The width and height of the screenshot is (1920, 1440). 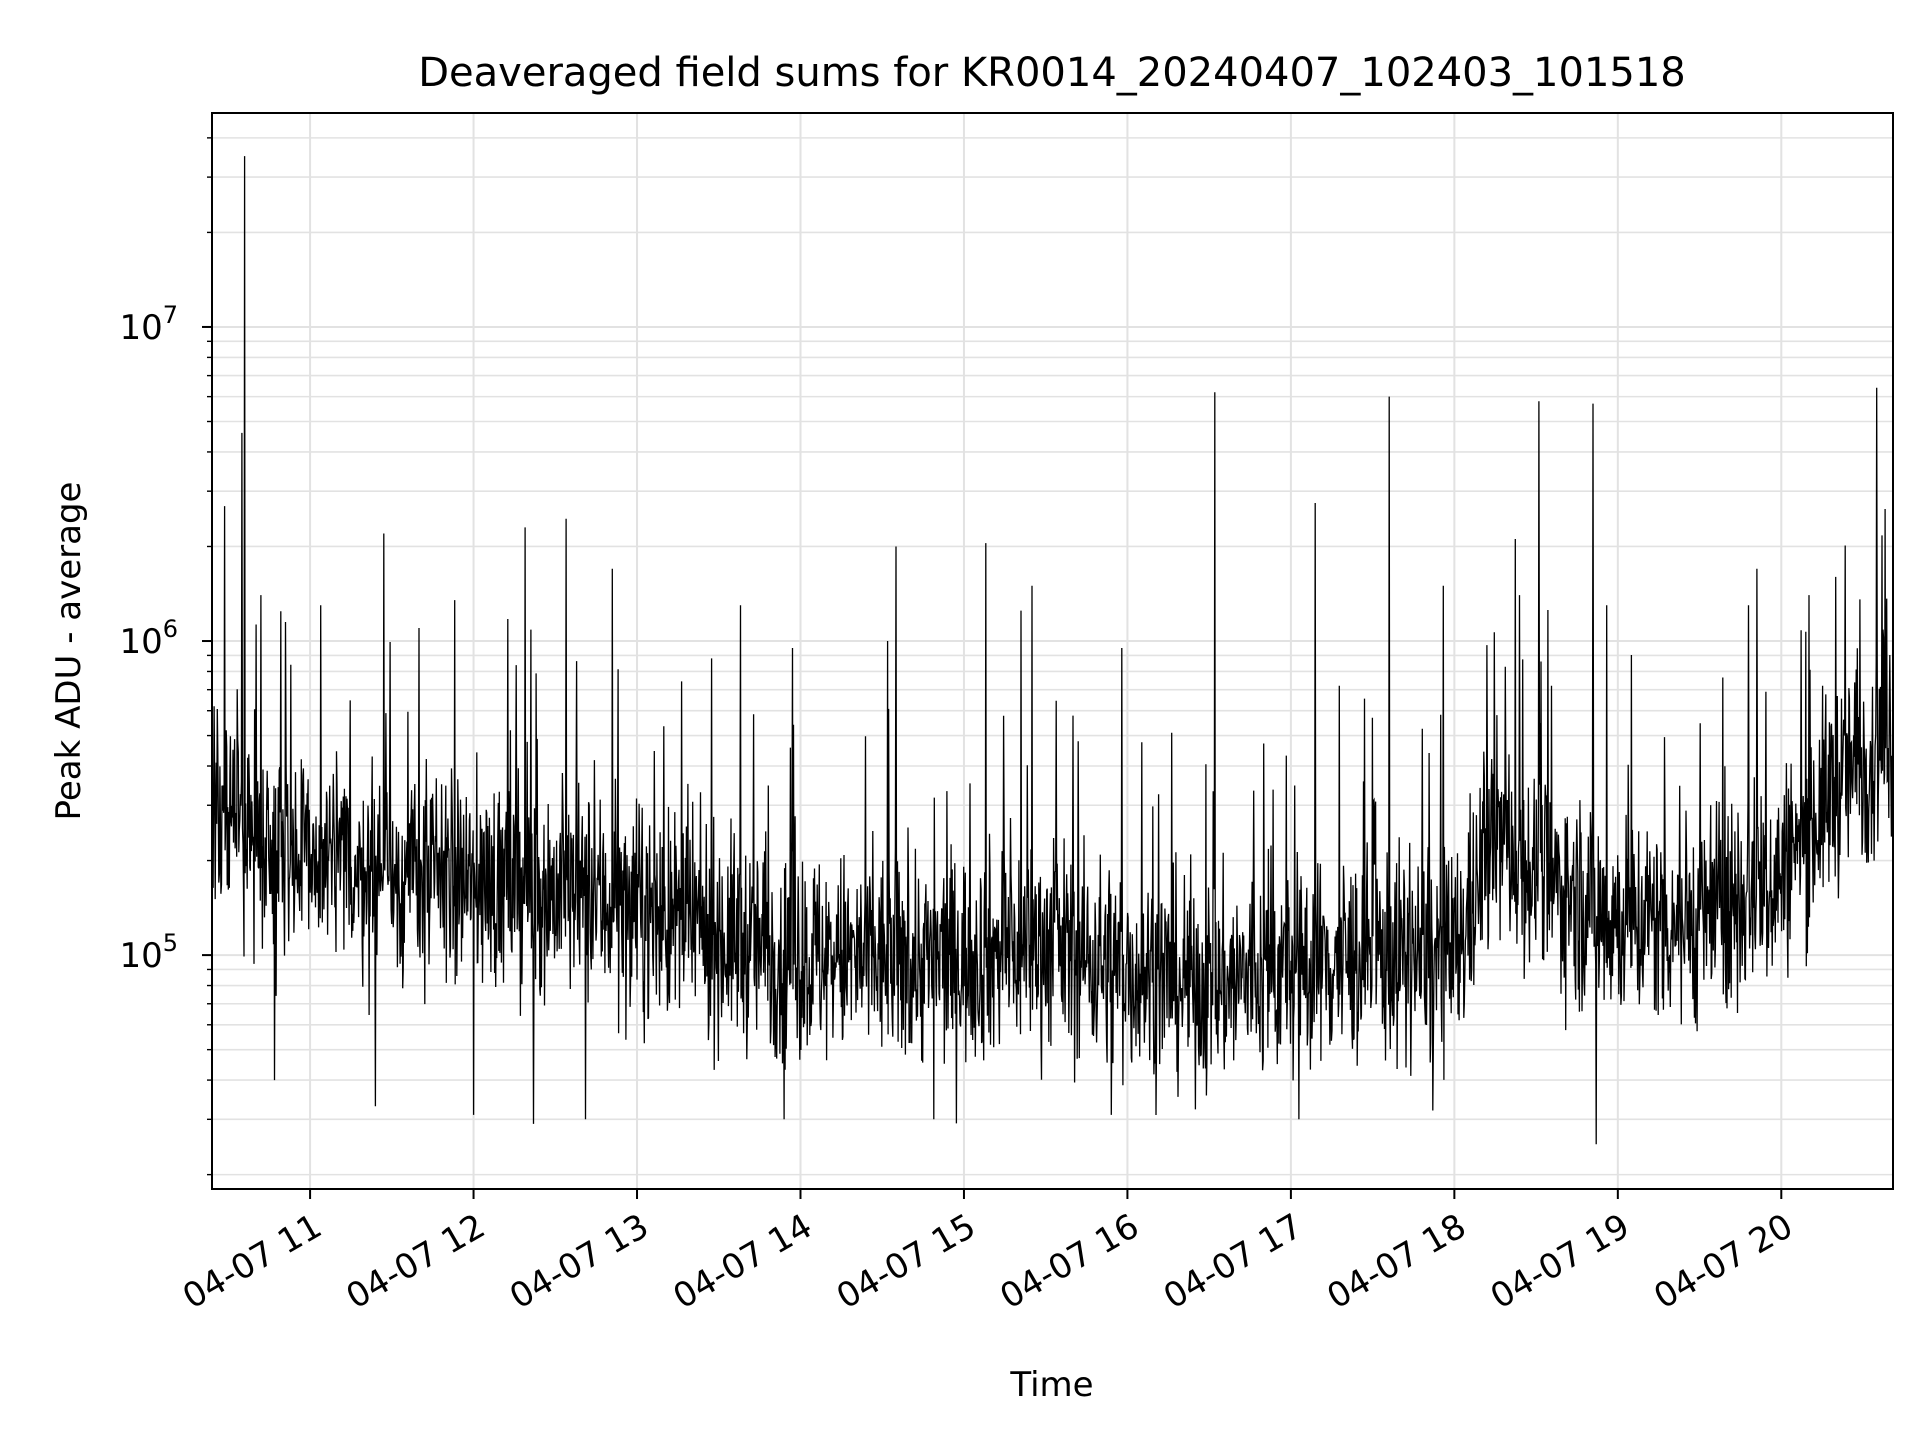 I want to click on y-tick-label: 10⁶, so click(x=148, y=638).